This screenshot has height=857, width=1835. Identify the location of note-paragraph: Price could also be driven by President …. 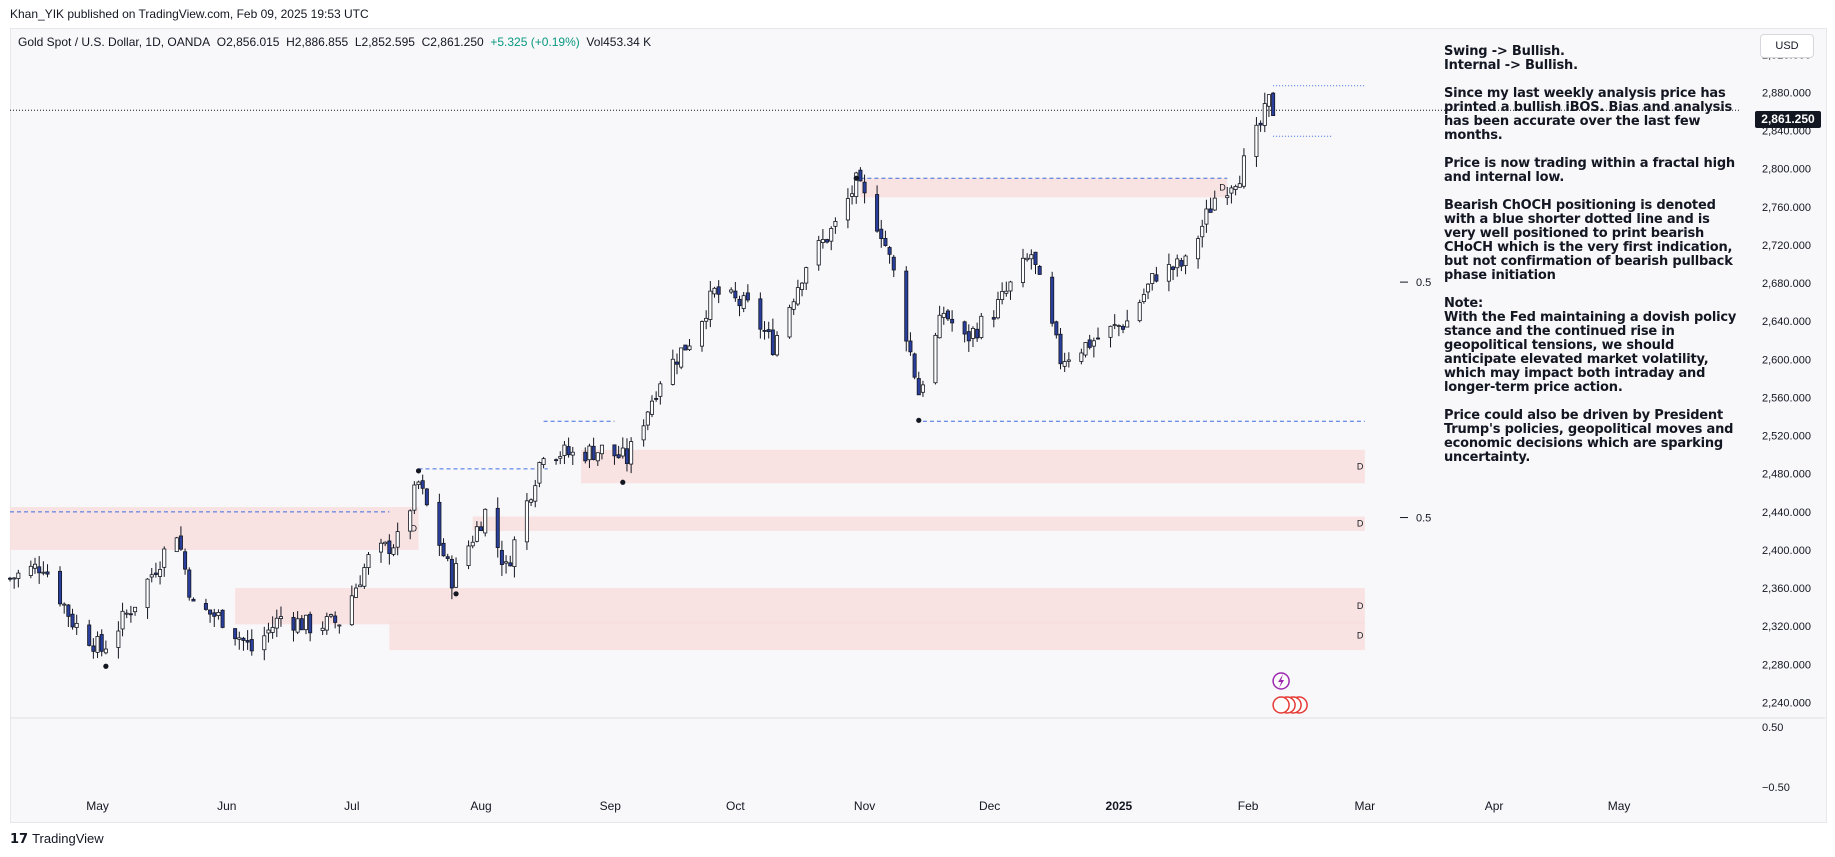
(1589, 436).